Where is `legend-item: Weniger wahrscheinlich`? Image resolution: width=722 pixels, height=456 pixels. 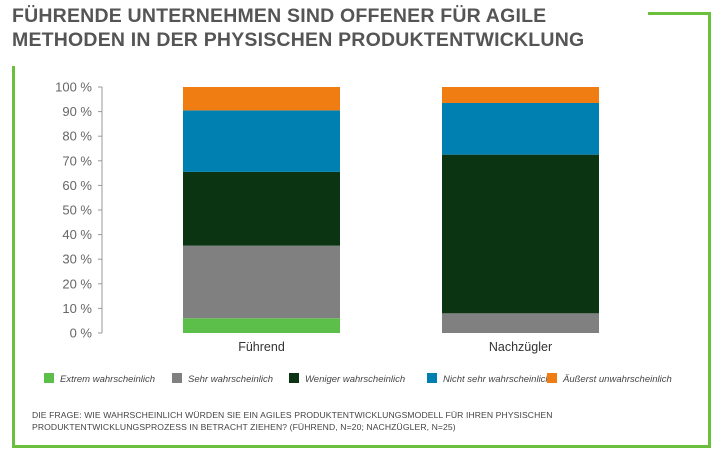
legend-item: Weniger wahrscheinlich is located at coordinates (347, 380).